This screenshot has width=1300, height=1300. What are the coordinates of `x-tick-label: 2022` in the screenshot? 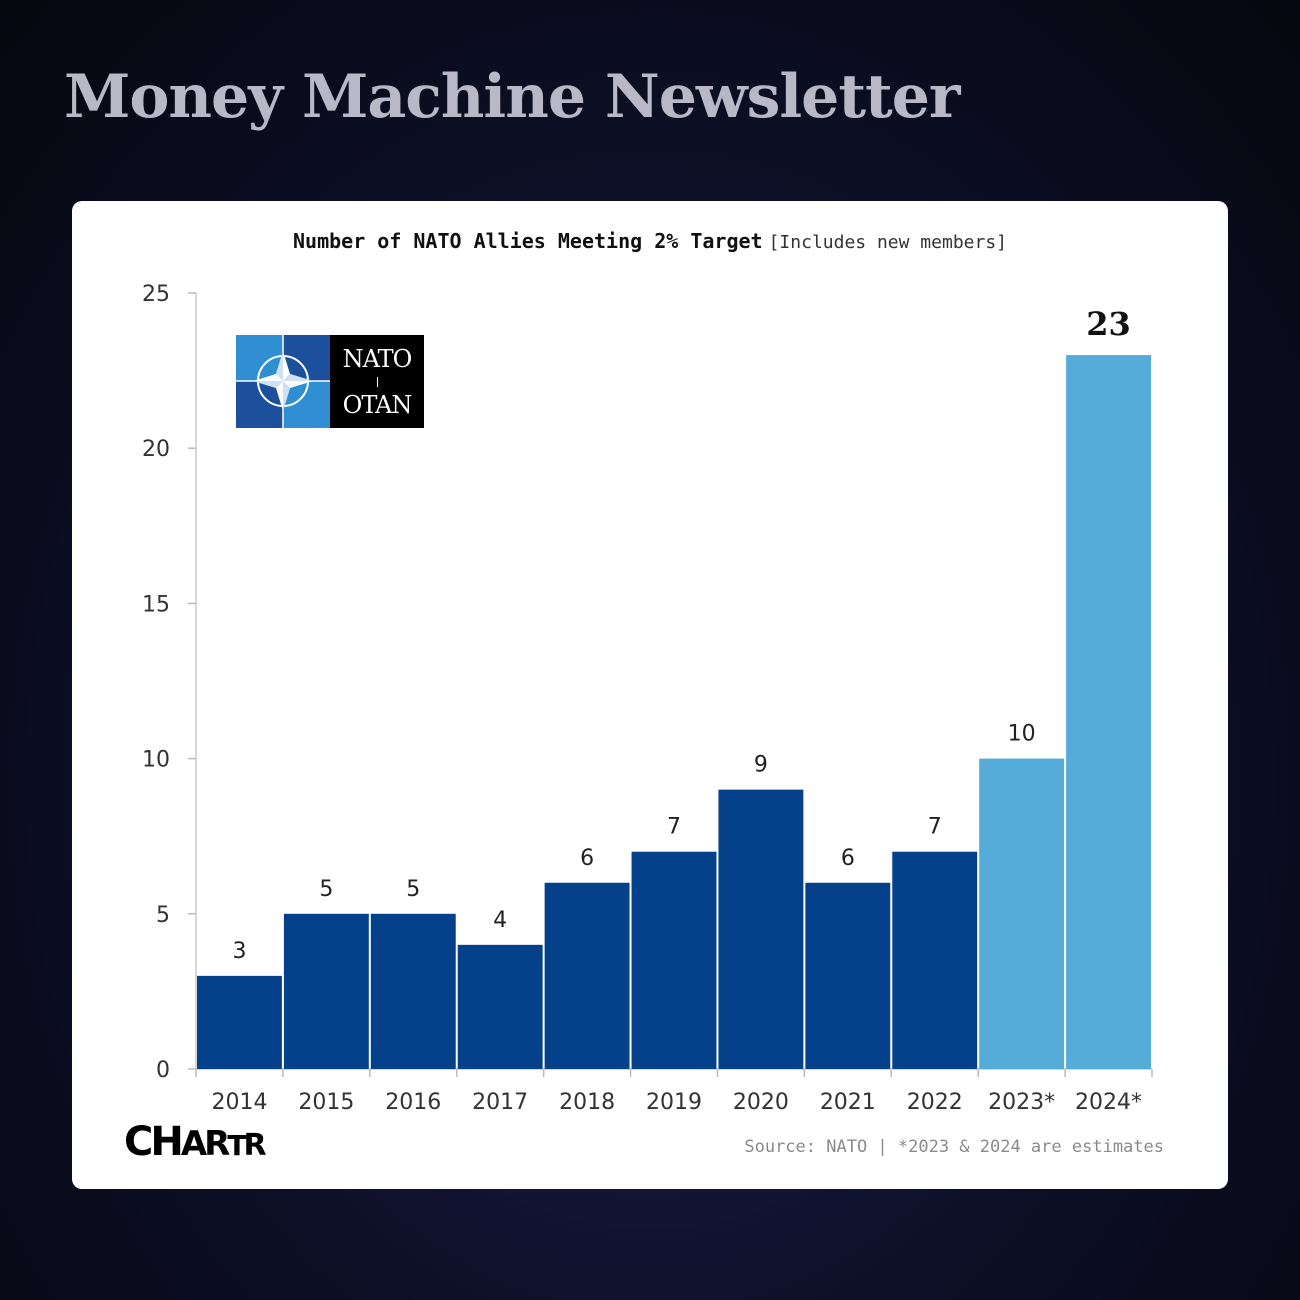 It's located at (935, 1102).